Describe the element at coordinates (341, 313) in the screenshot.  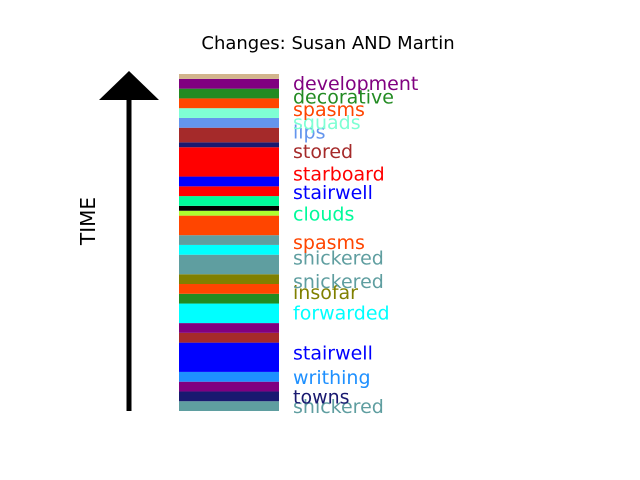
I see `word-label: forwarded` at that location.